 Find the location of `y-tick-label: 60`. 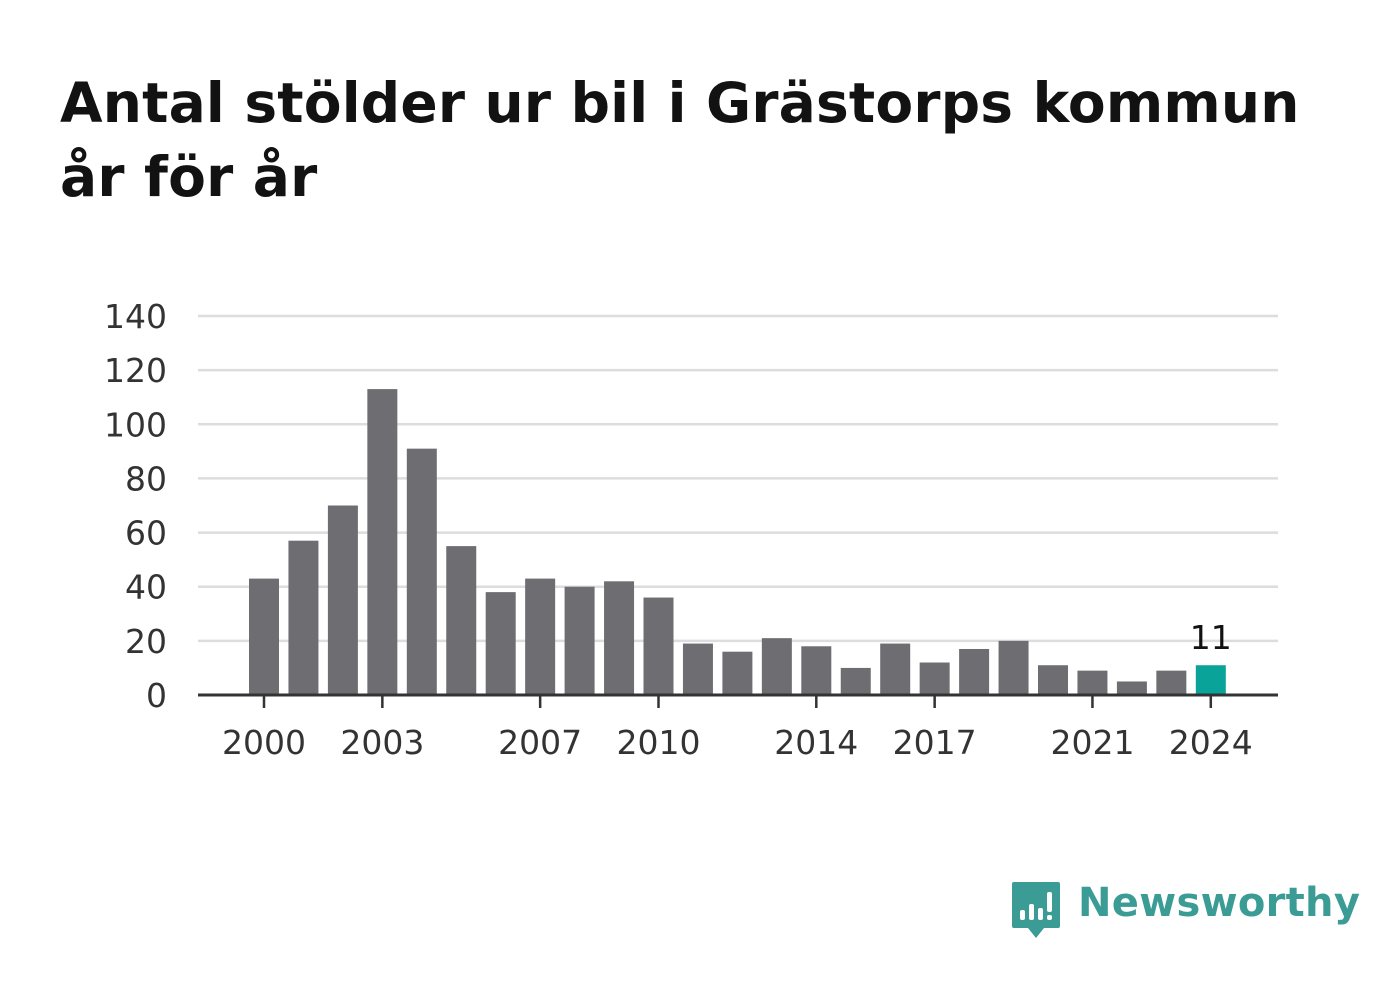

y-tick-label: 60 is located at coordinates (146, 533).